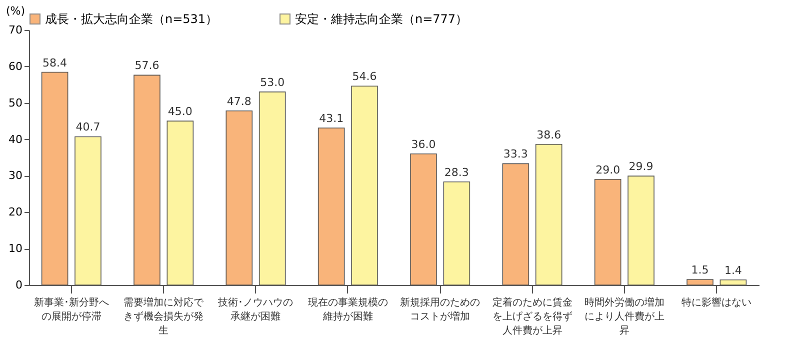 The image size is (789, 347). Describe the element at coordinates (364, 77) in the screenshot. I see `data-label: 54.6` at that location.